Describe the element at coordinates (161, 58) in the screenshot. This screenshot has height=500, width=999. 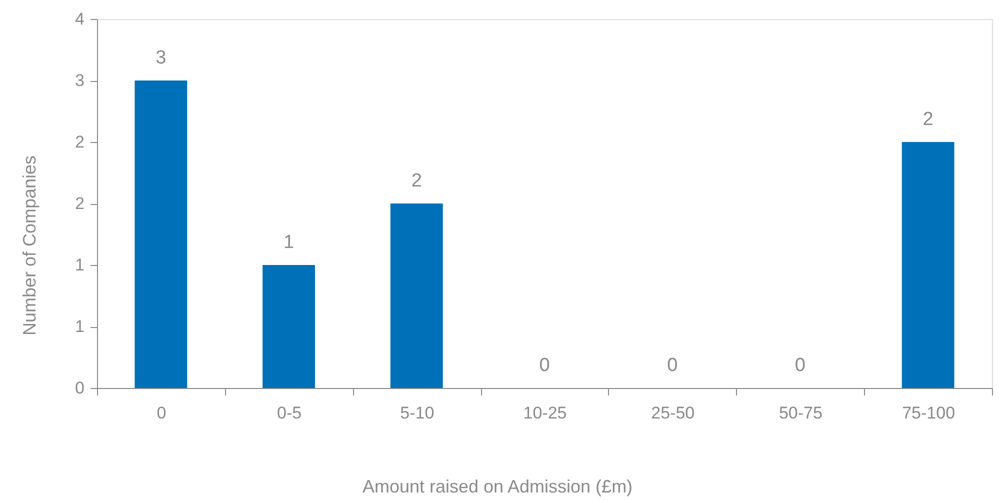
I see `data-label: 3` at that location.